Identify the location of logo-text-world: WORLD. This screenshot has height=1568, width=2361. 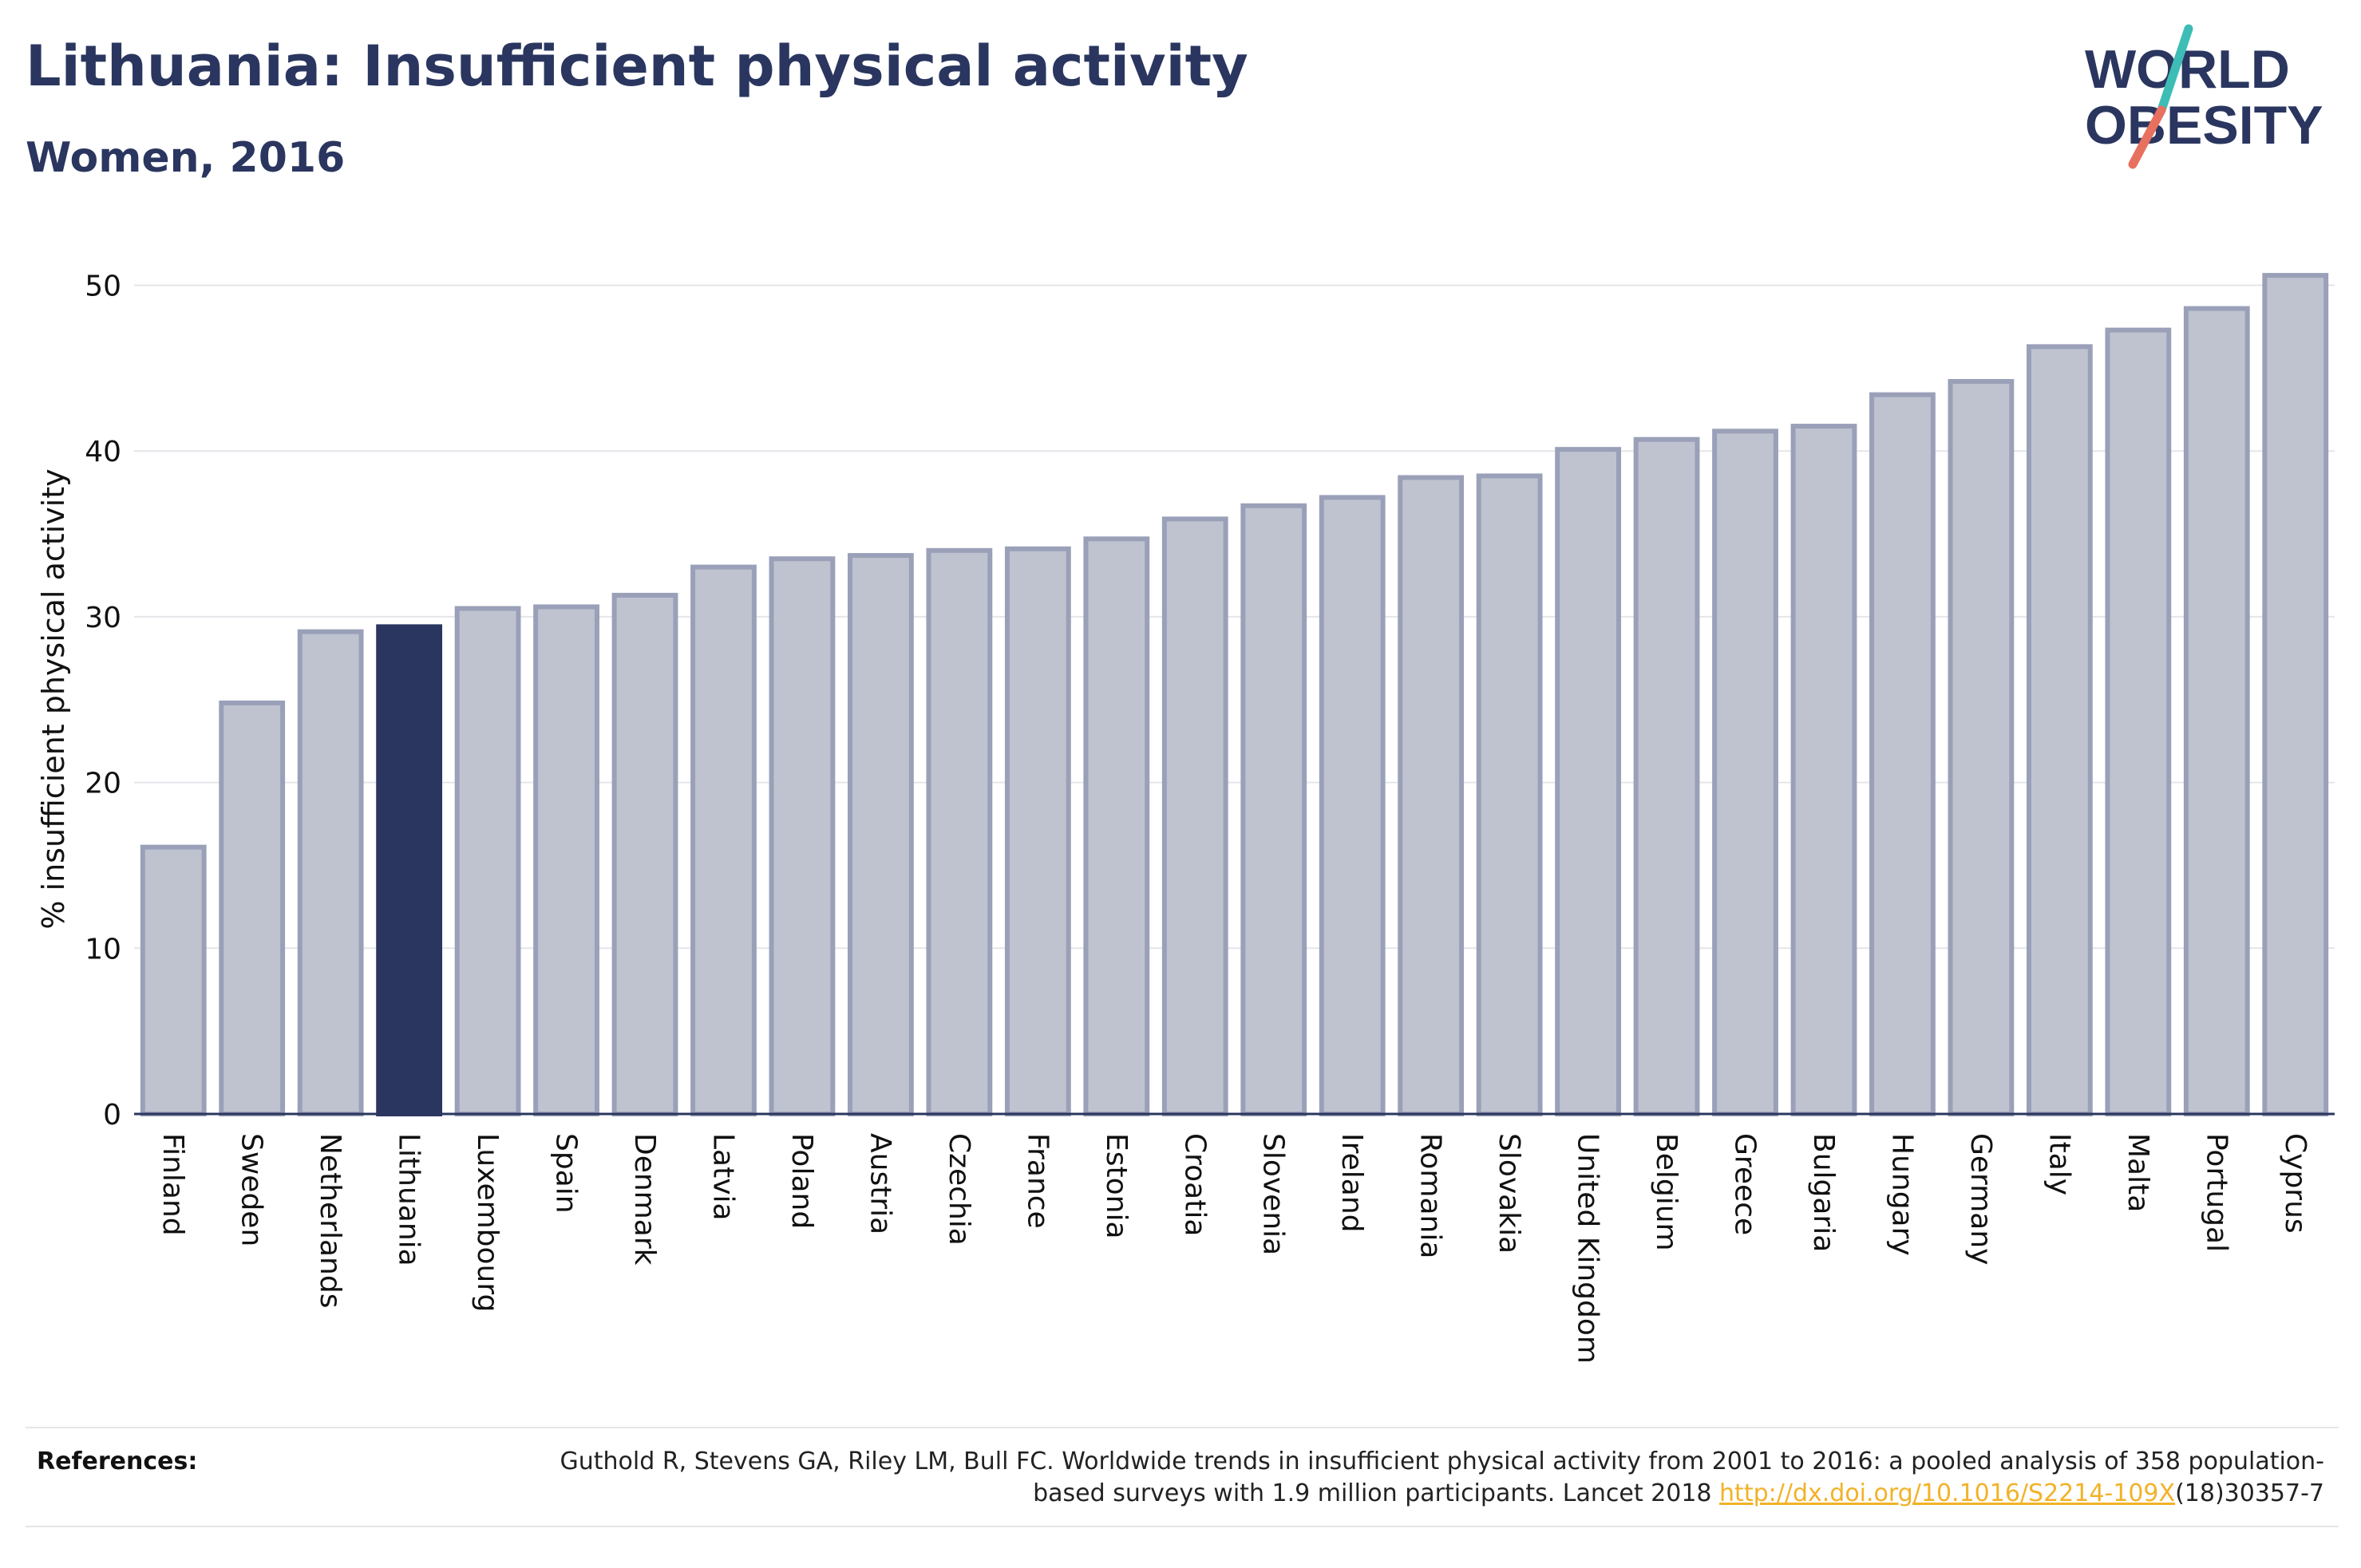
(2187, 69).